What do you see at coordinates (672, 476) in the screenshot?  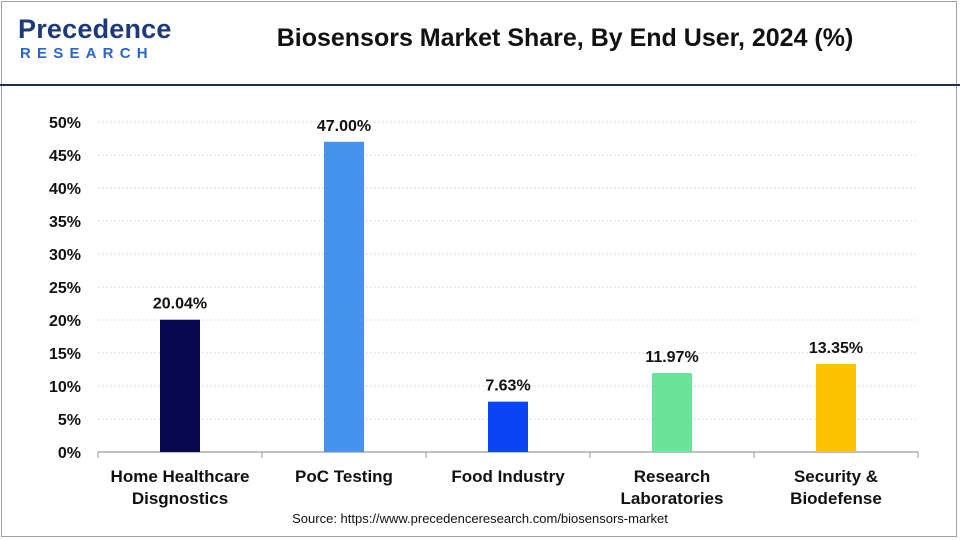 I see `category-label: Research` at bounding box center [672, 476].